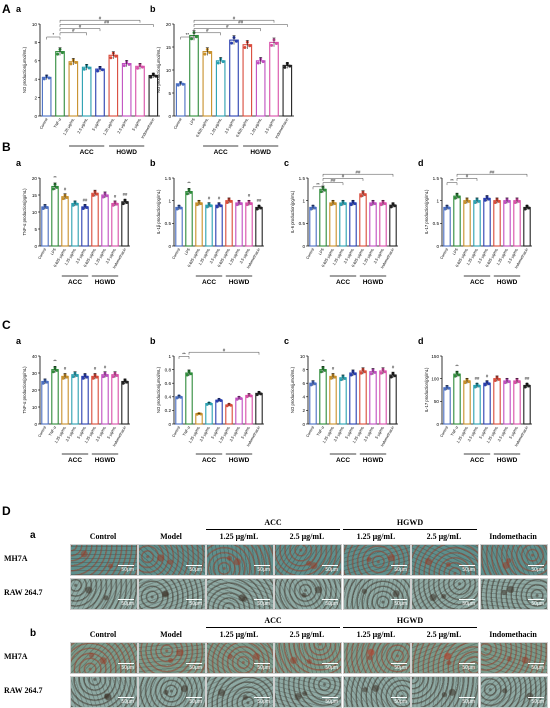  Describe the element at coordinates (33, 633) in the screenshot. I see `histology-sub-letter: b` at that location.